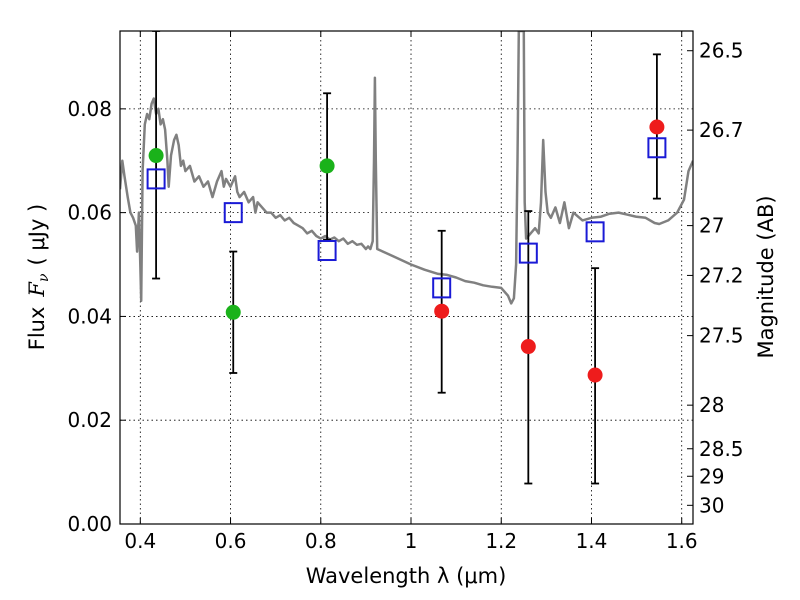  I want to click on x-axis-label: Wavelength λ (μm), so click(406, 576).